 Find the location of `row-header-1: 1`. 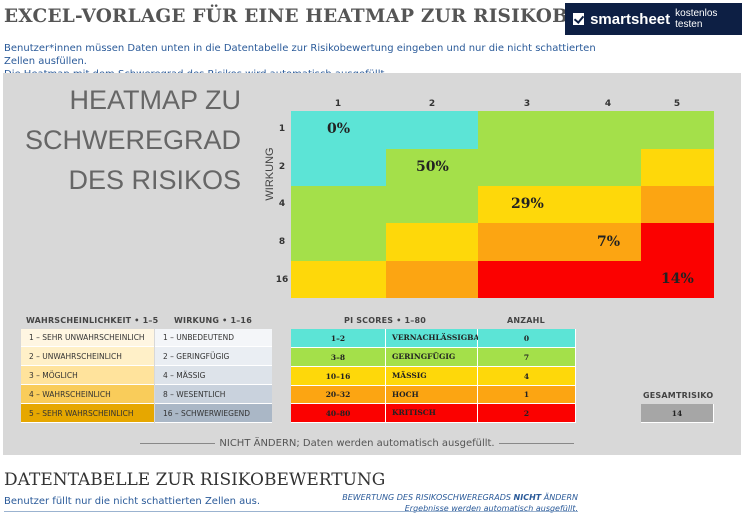

row-header-1: 1 is located at coordinates (282, 129).